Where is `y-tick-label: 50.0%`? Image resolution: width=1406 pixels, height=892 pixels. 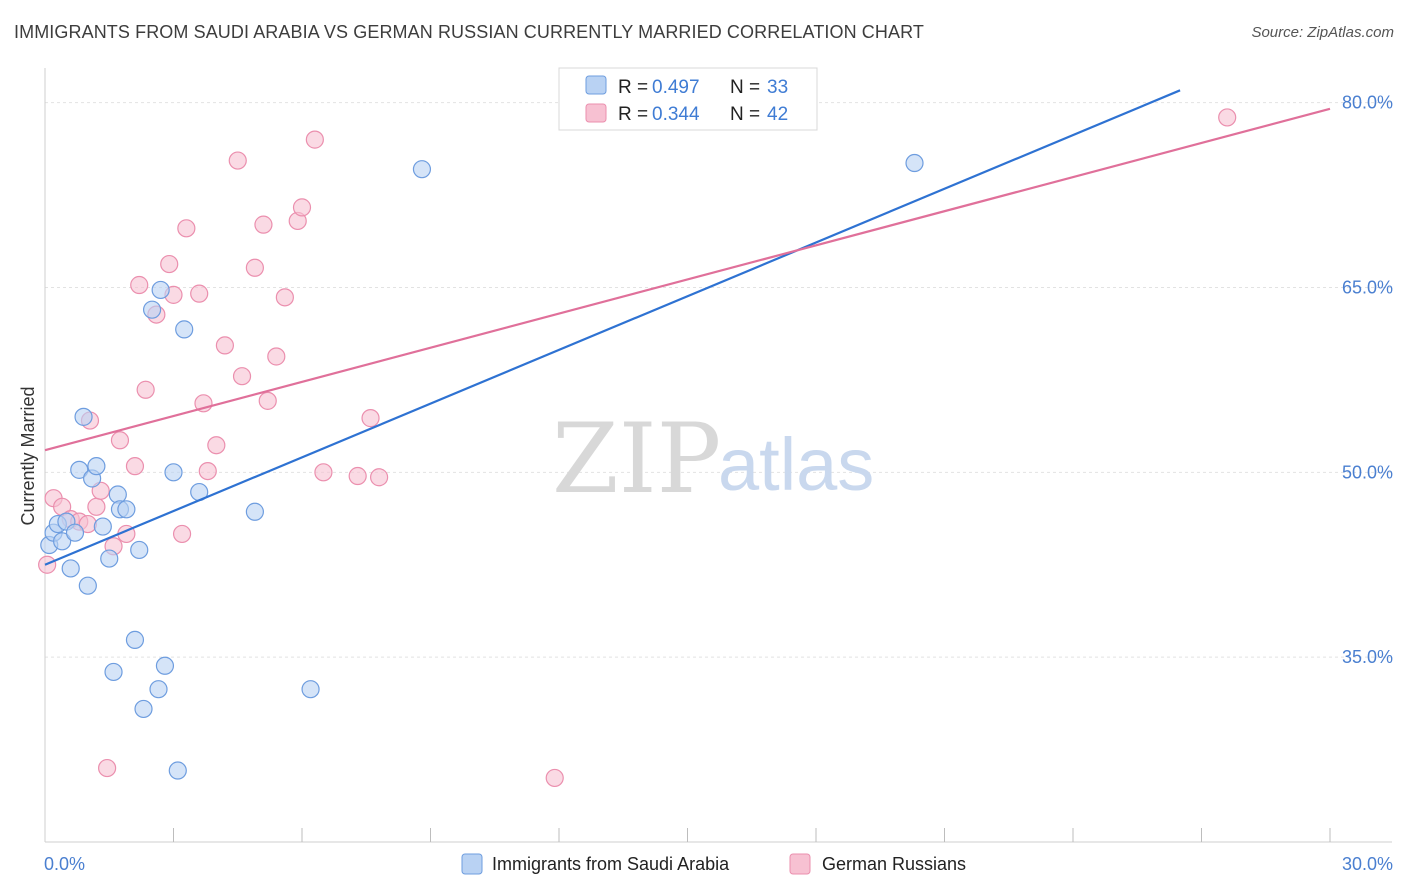 y-tick-label: 50.0% is located at coordinates (1367, 472).